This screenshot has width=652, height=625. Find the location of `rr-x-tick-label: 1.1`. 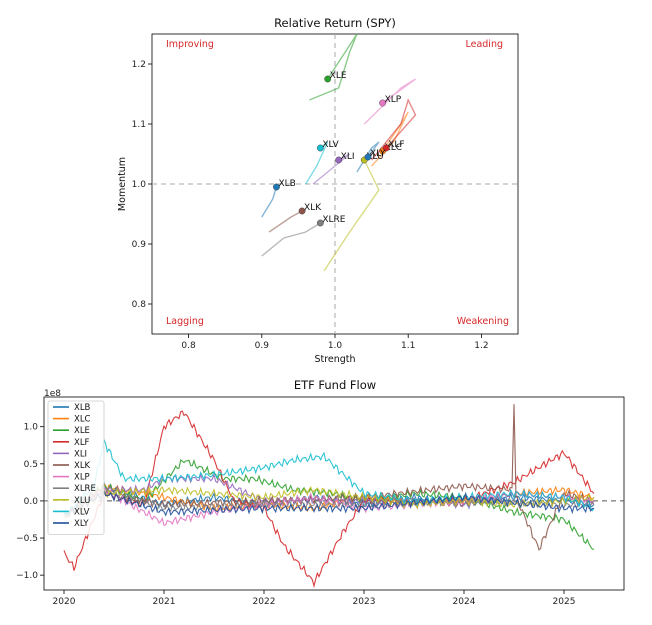

rr-x-tick-label: 1.1 is located at coordinates (408, 346).